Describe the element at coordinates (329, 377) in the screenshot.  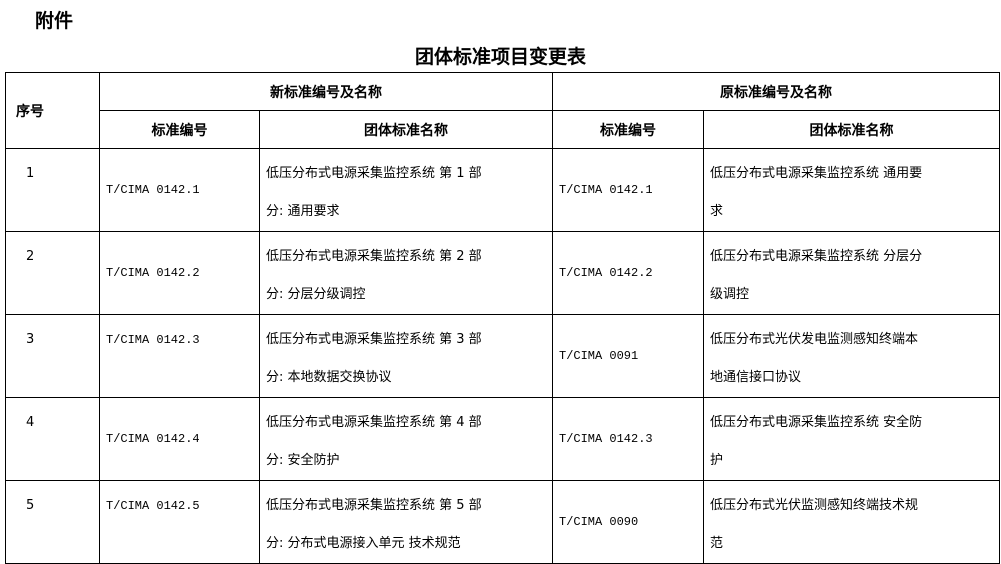
I see `text-line: 分: 本地数据交换协议` at that location.